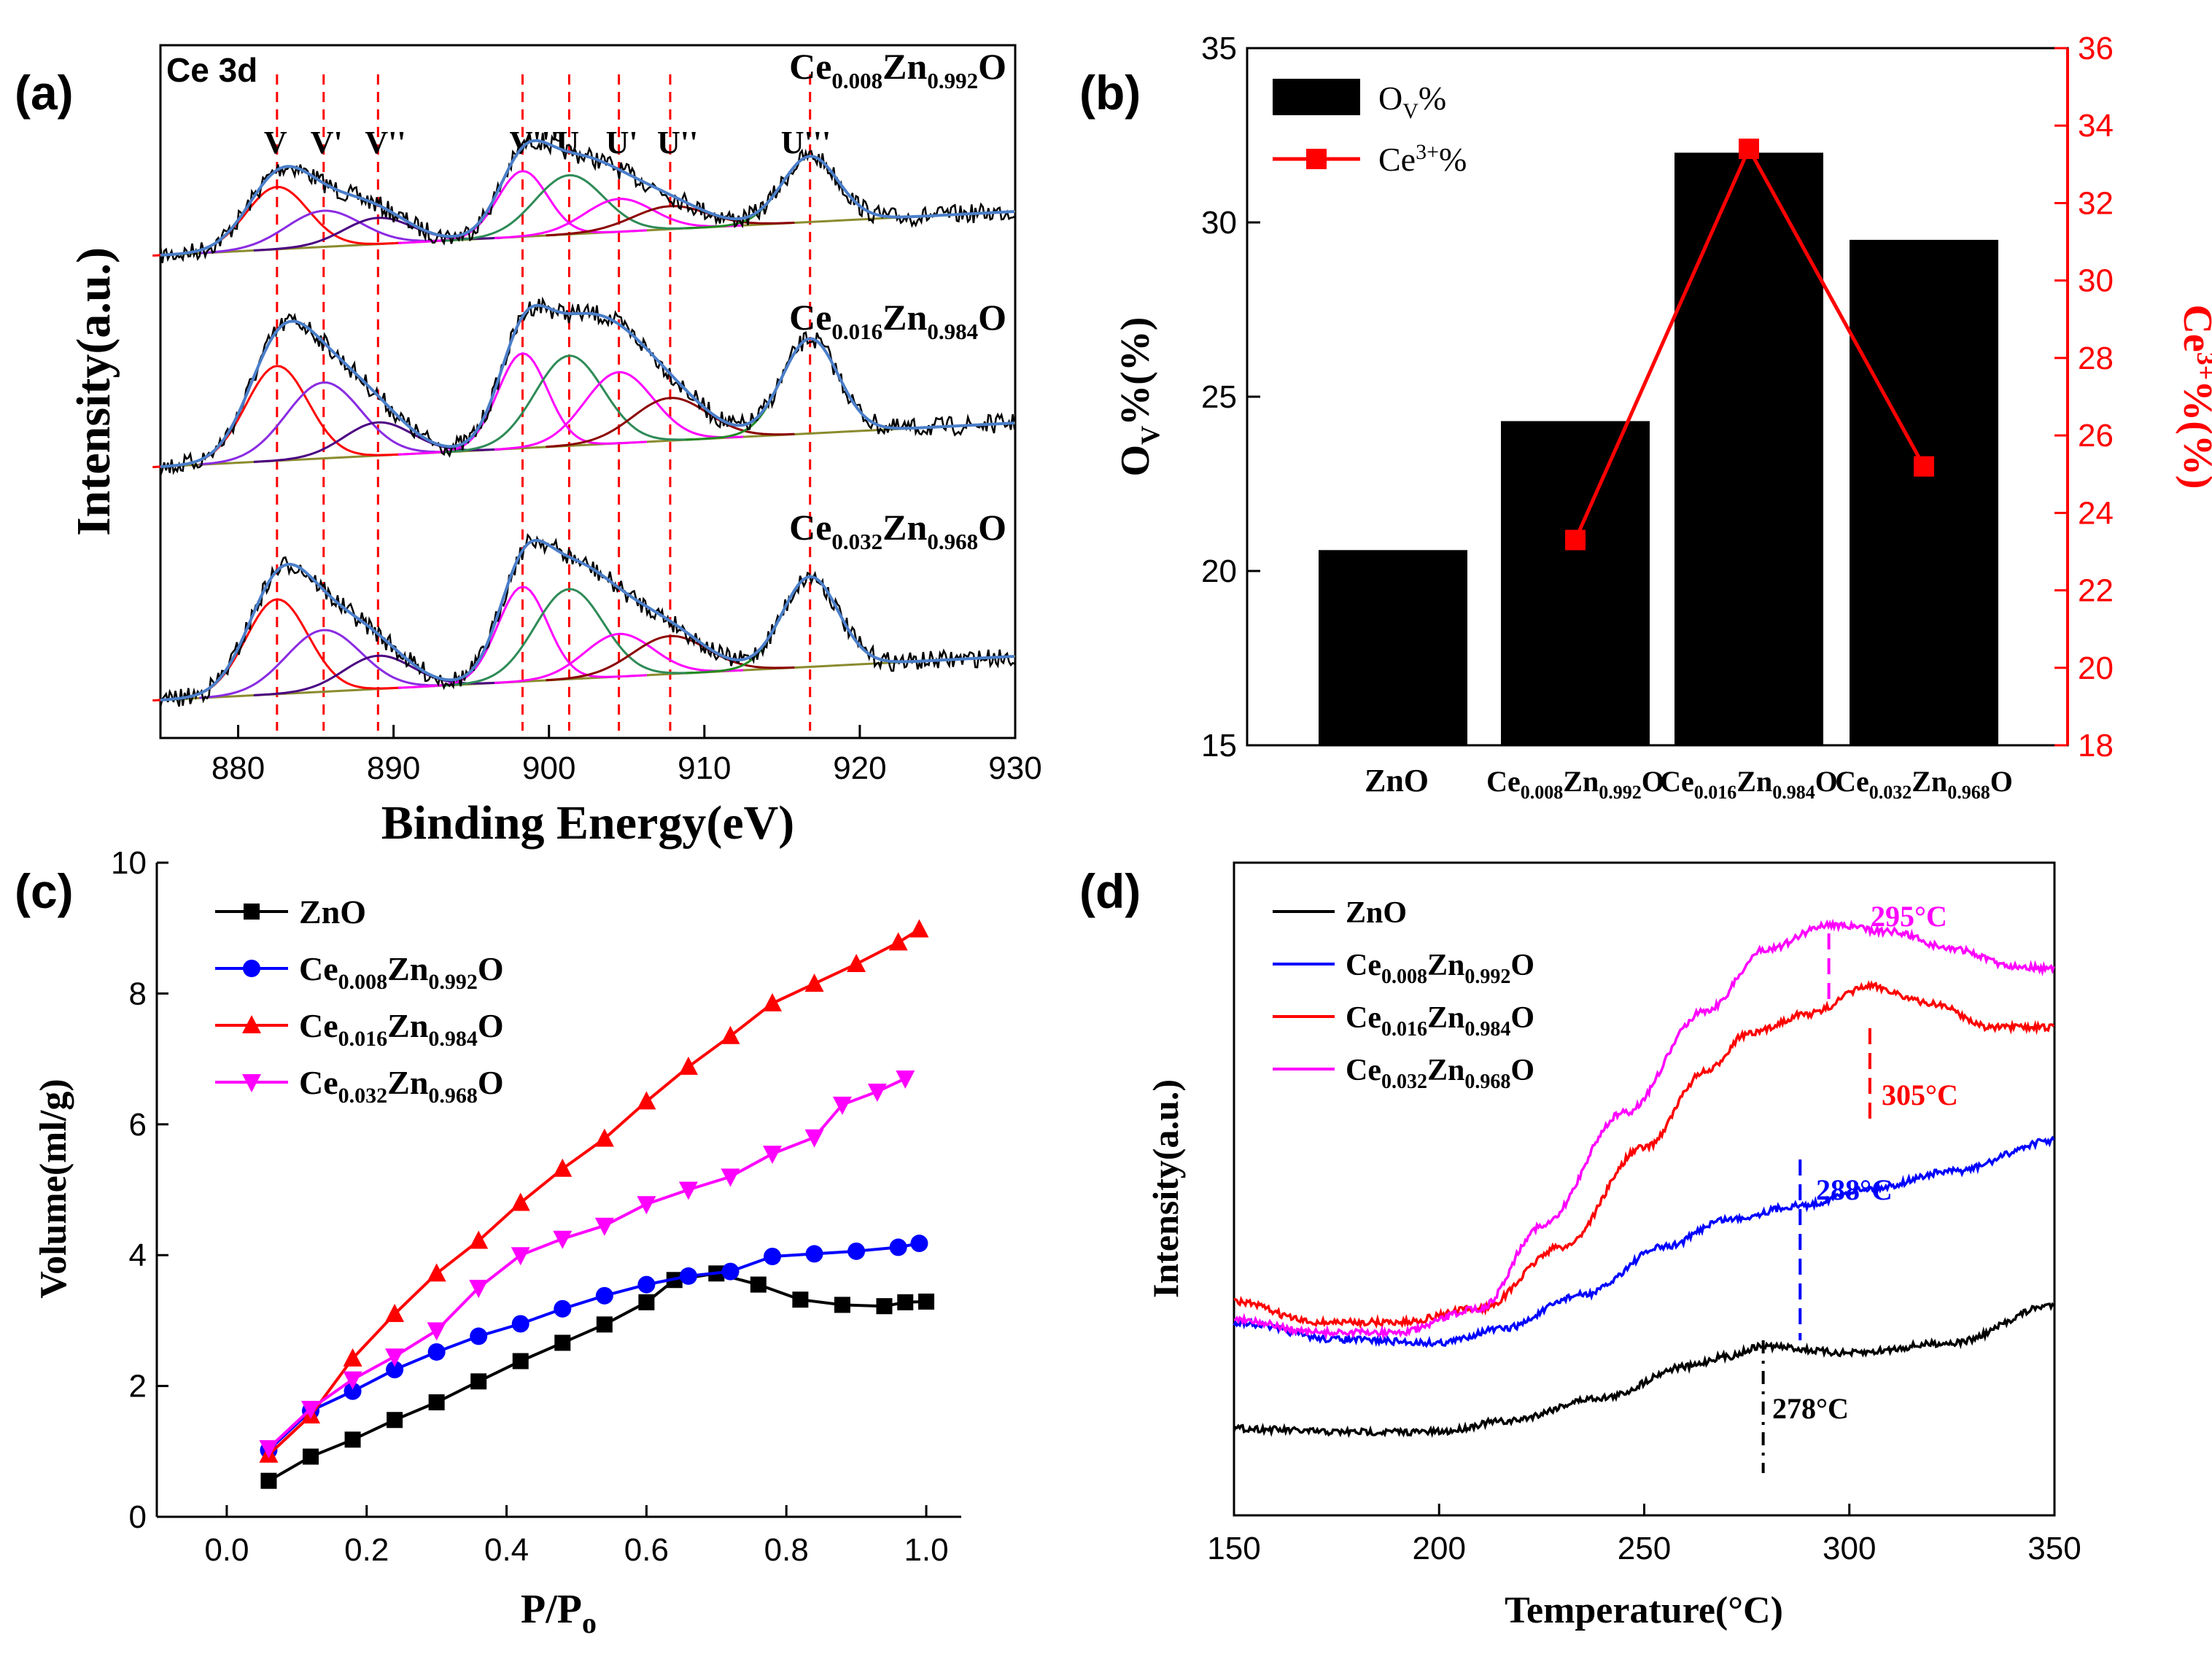 This screenshot has height=1659, width=2212. Describe the element at coordinates (211, 70) in the screenshot. I see `panel-a-subtitle: Ce 3d` at that location.